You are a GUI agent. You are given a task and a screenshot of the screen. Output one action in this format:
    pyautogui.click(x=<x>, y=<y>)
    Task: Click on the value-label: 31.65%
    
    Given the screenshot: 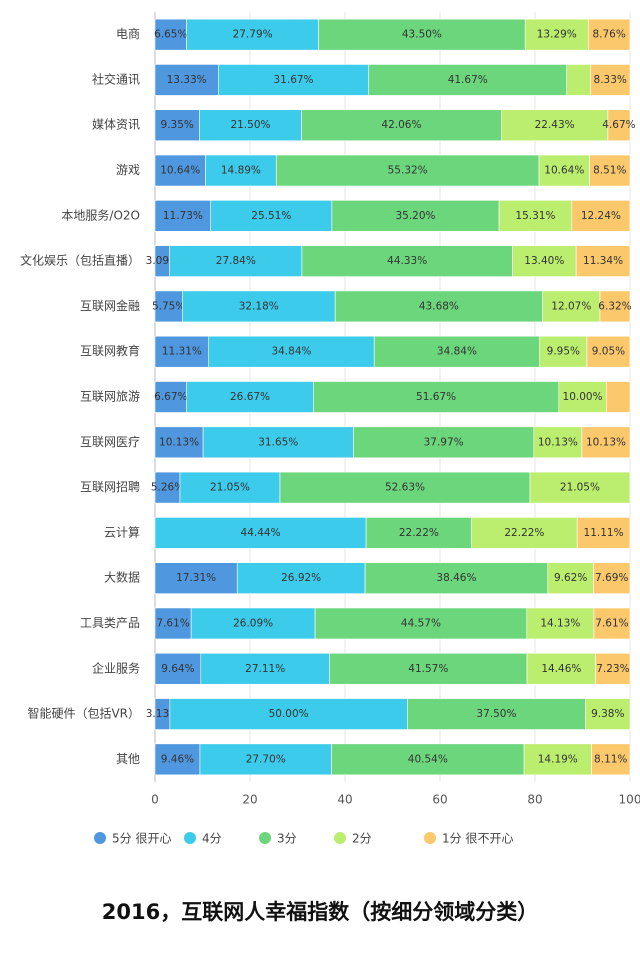 What is the action you would take?
    pyautogui.click(x=278, y=442)
    